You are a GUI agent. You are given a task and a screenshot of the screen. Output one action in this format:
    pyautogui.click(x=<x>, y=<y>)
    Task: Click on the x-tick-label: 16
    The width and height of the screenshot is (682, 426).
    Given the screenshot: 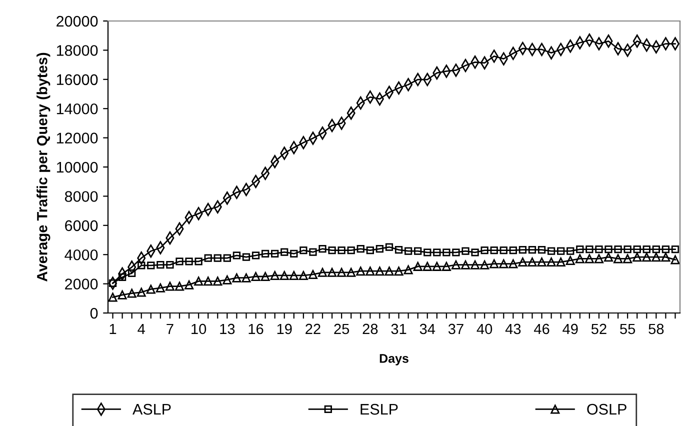 What is the action you would take?
    pyautogui.click(x=256, y=329)
    